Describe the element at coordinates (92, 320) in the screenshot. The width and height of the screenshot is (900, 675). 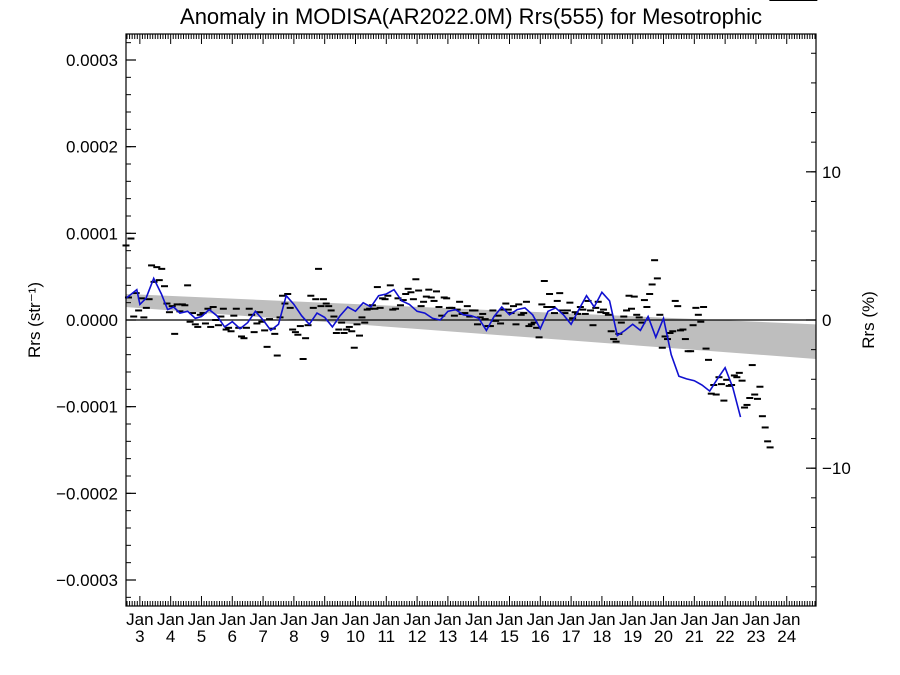
I see `y-tick-label: 0.0000` at that location.